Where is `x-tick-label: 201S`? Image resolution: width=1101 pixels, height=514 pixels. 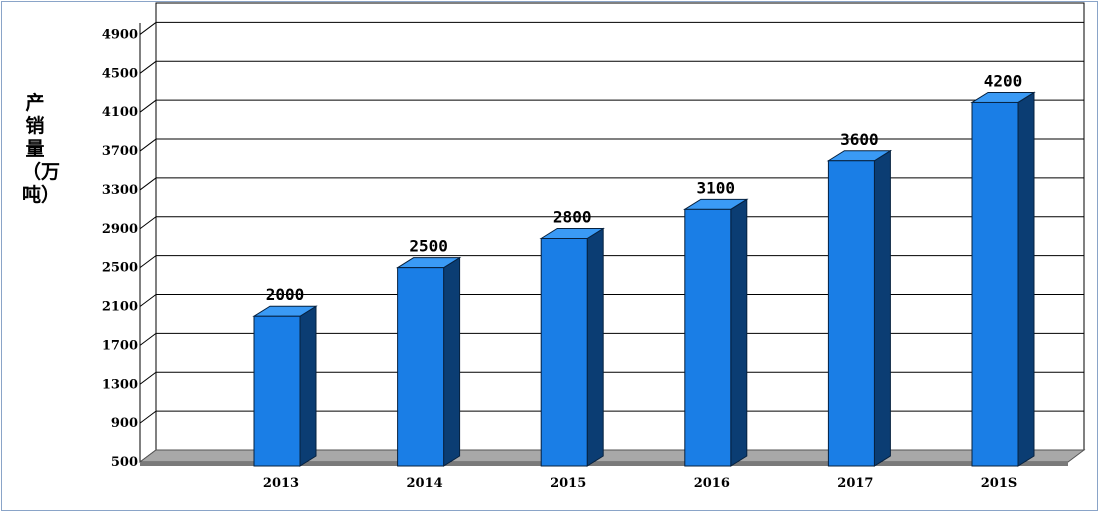
x-tick-label: 201S is located at coordinates (999, 483).